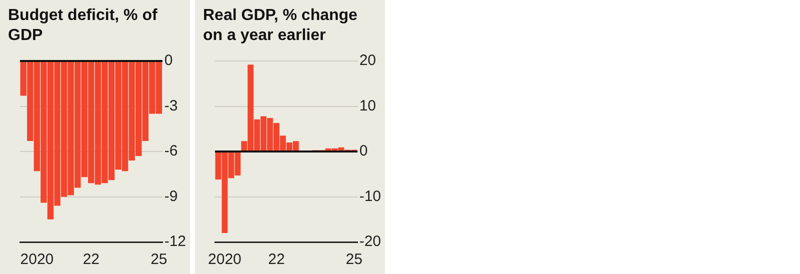 This screenshot has height=274, width=800. What do you see at coordinates (171, 105) in the screenshot?
I see `y-tick-label: -3` at bounding box center [171, 105].